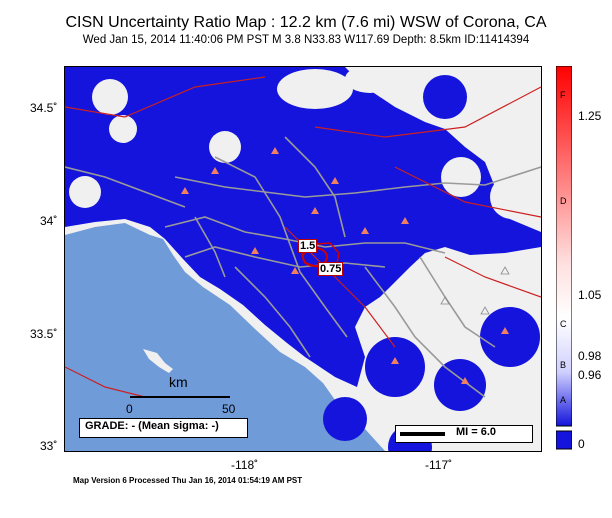 The image size is (612, 518). I want to click on scale-bar-unit: km, so click(178, 382).